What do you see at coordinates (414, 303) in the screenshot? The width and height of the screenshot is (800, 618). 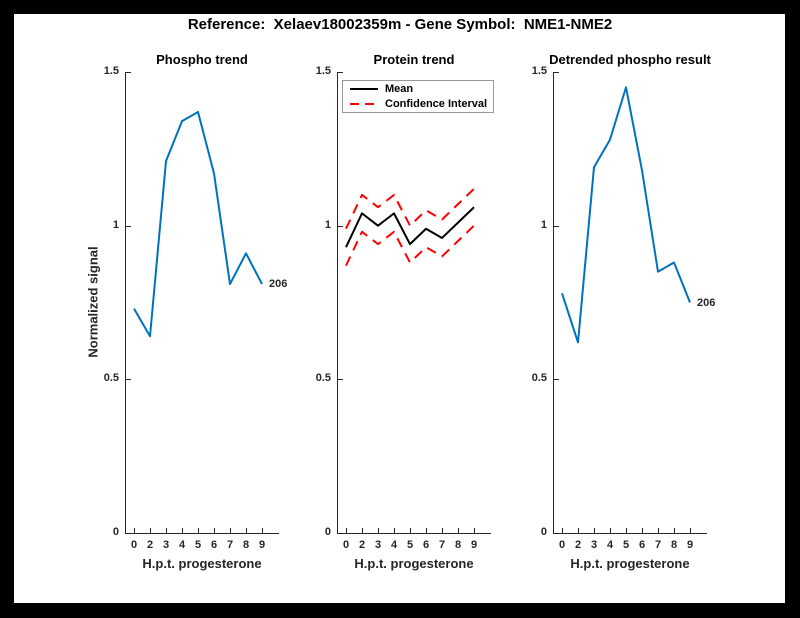 I see `protein-trend-axes` at bounding box center [414, 303].